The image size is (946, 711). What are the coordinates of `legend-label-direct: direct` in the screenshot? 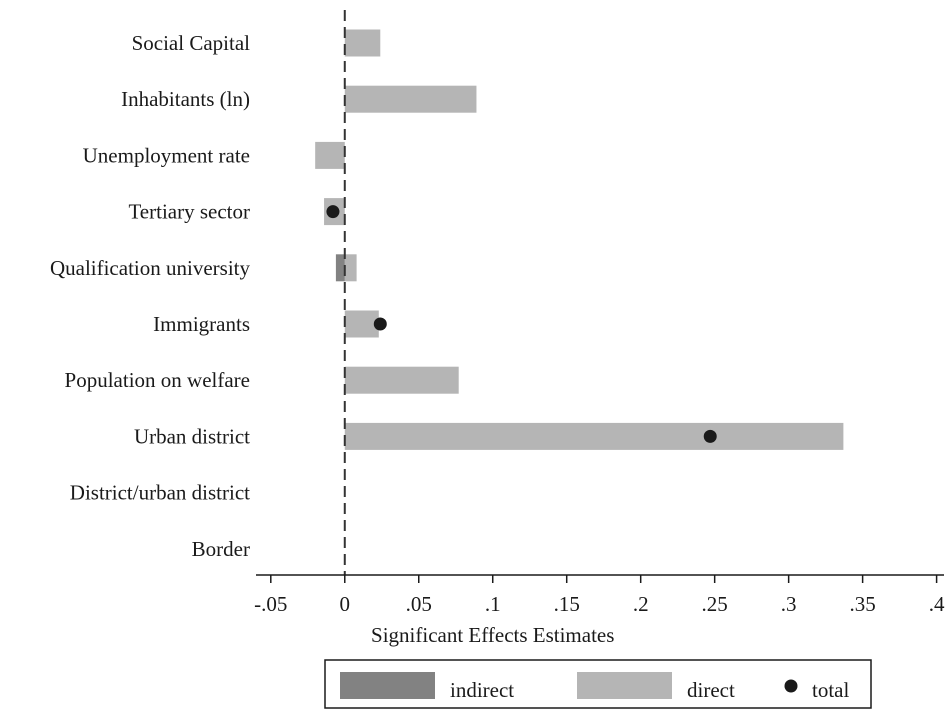 It's located at (711, 690).